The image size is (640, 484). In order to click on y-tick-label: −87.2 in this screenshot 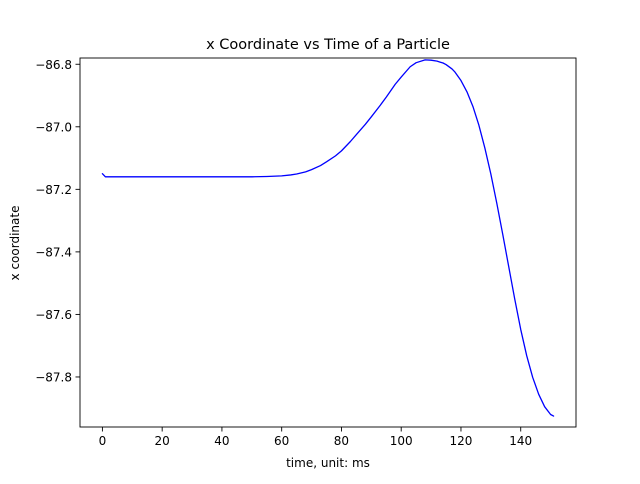, I will do `click(53, 190)`.